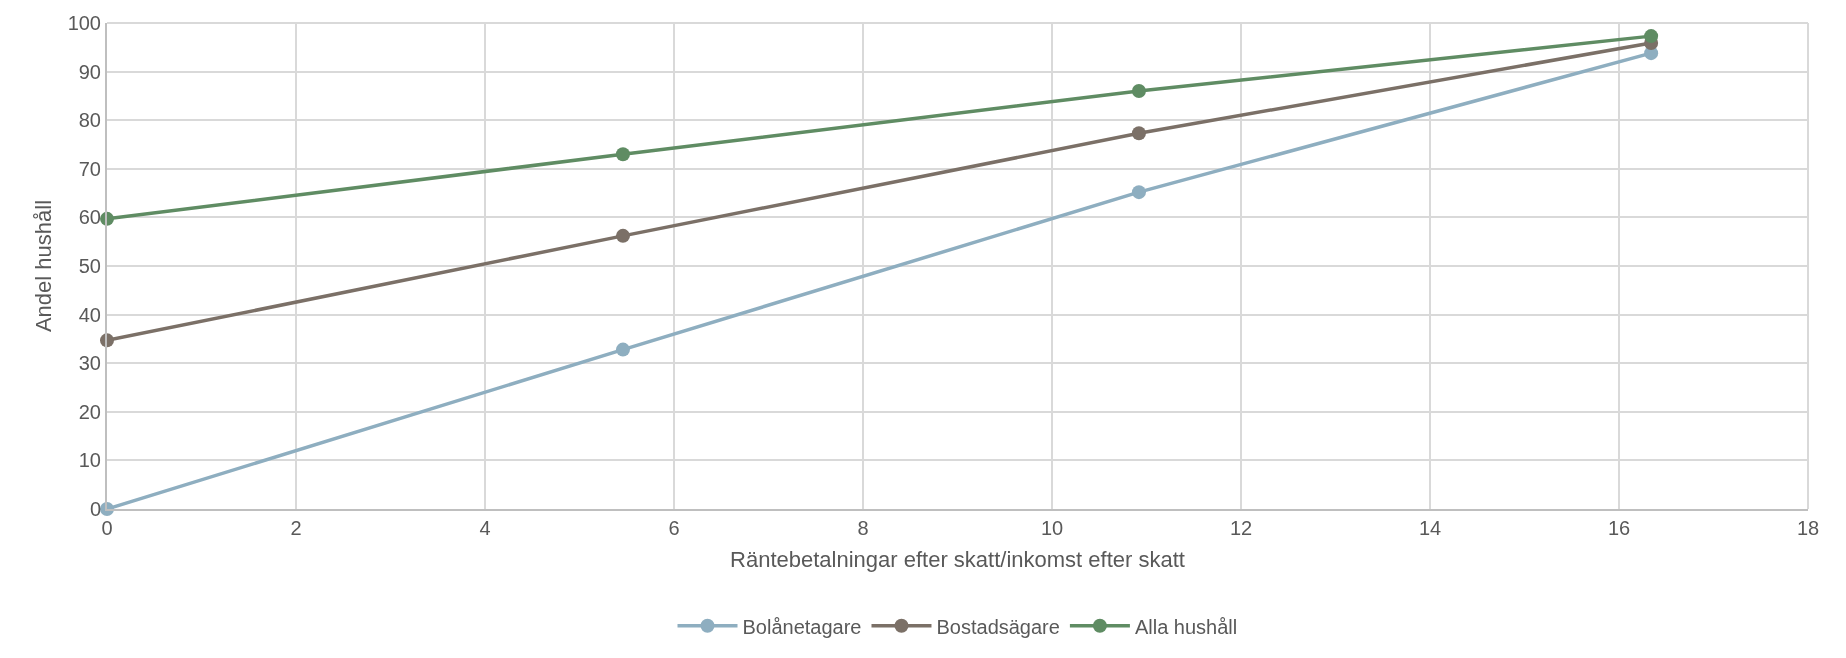  What do you see at coordinates (957, 560) in the screenshot?
I see `x-axis-title: Räntebetalningar efter skatt/inkomst efter skatt` at bounding box center [957, 560].